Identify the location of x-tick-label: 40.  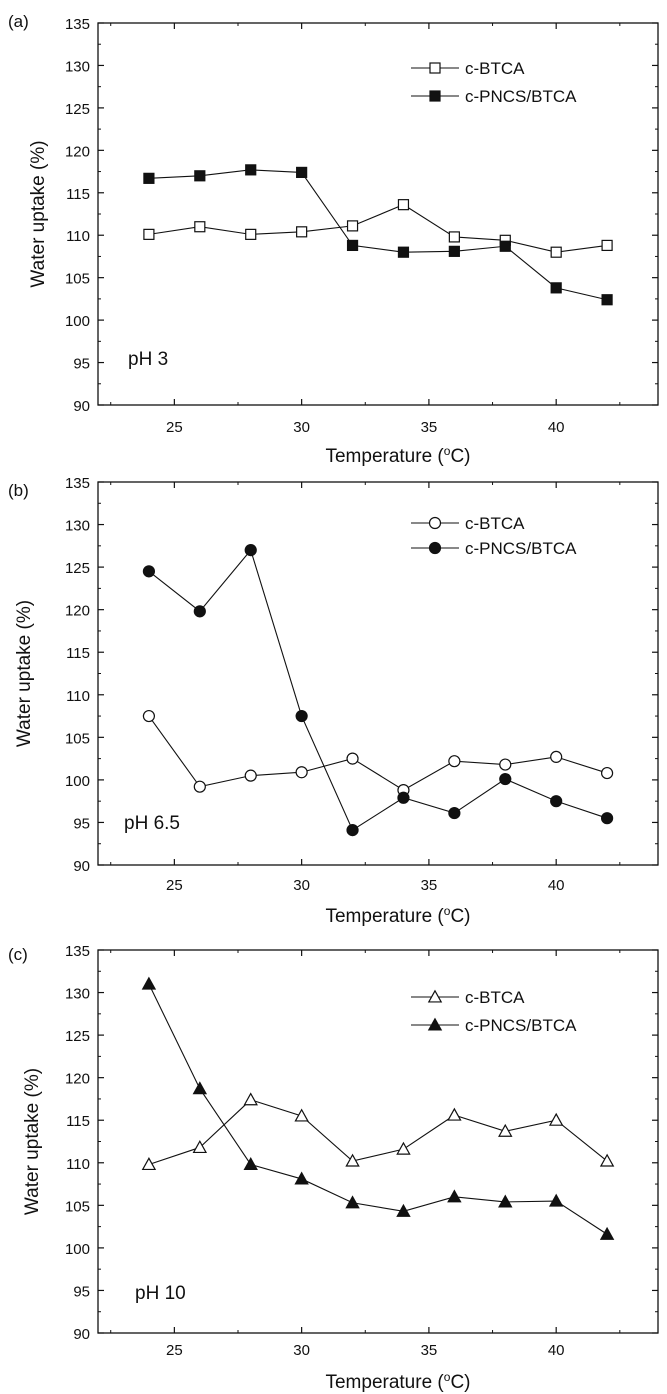
(556, 885).